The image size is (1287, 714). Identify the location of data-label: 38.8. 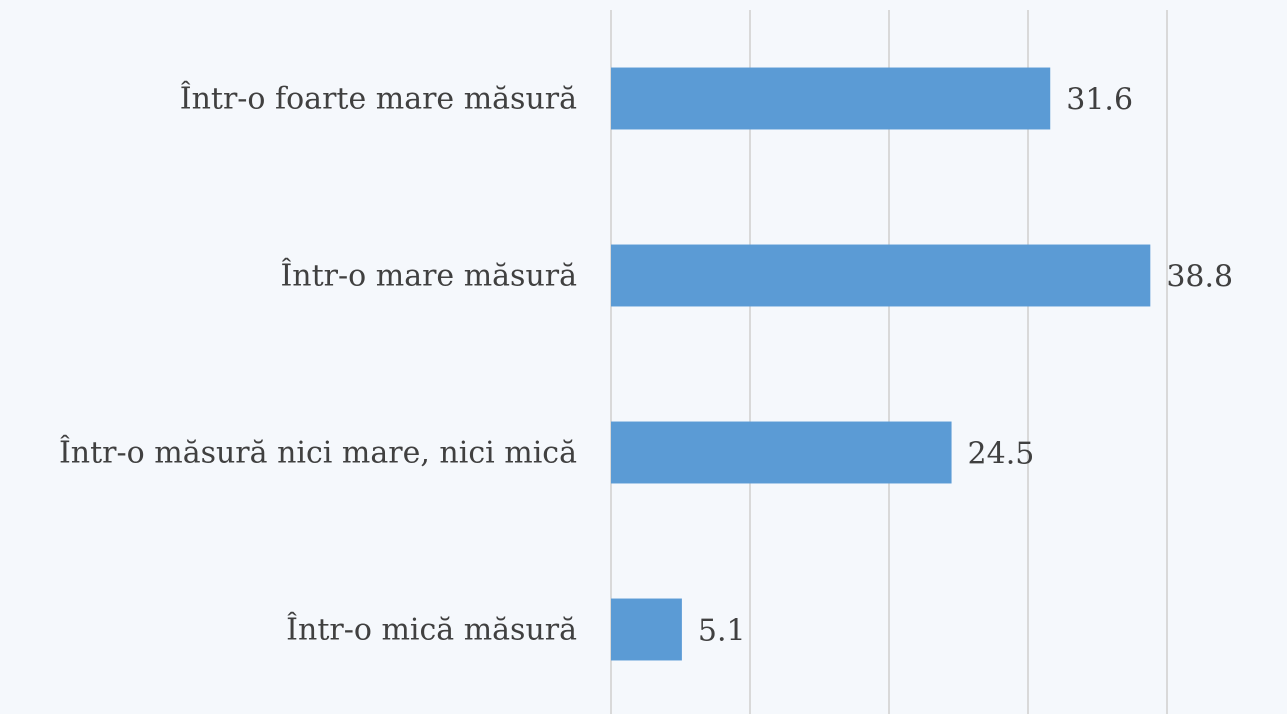
(1199, 277).